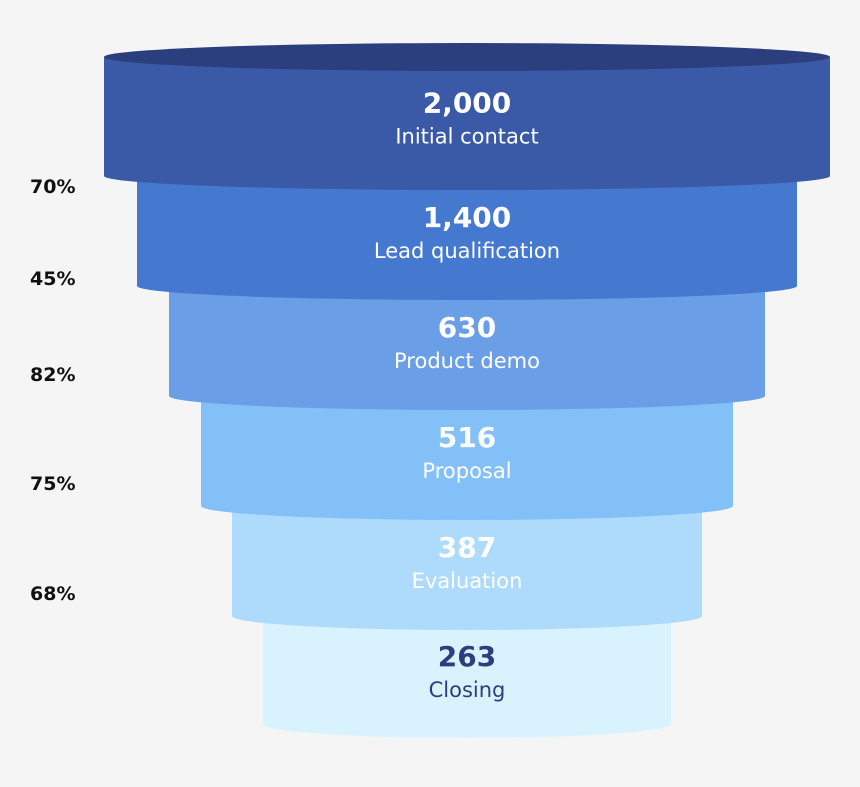  What do you see at coordinates (467, 581) in the screenshot?
I see `stage-label: Evaluation` at bounding box center [467, 581].